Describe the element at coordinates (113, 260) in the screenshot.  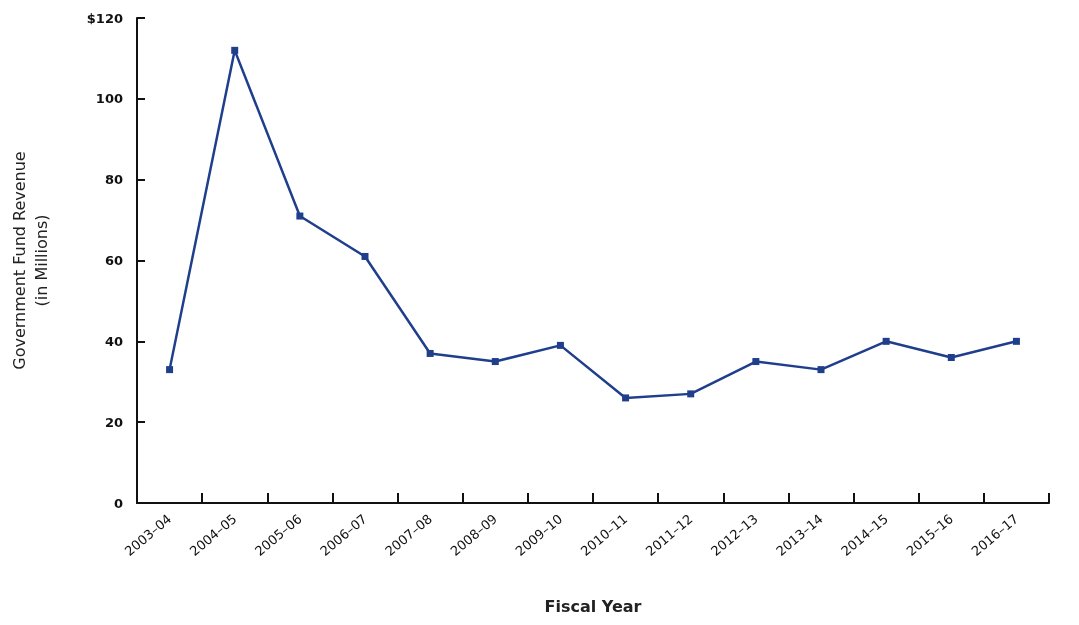
I see `y-tick-label: 60` at that location.